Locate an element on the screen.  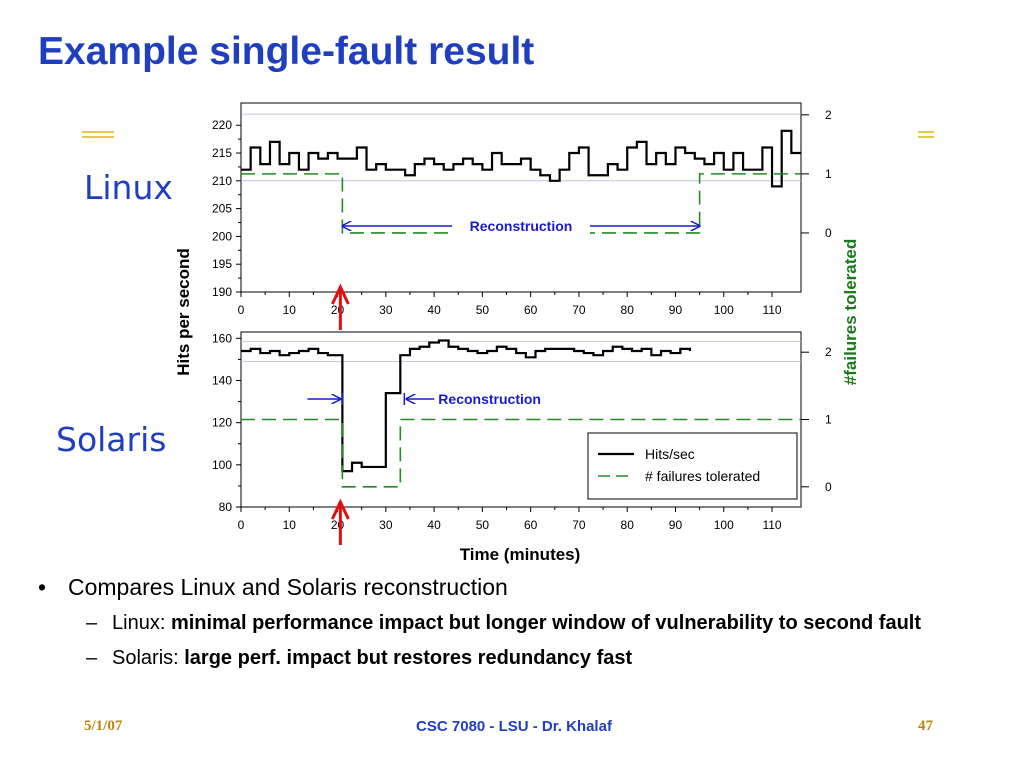
y-tick-label: 120 is located at coordinates (222, 423).